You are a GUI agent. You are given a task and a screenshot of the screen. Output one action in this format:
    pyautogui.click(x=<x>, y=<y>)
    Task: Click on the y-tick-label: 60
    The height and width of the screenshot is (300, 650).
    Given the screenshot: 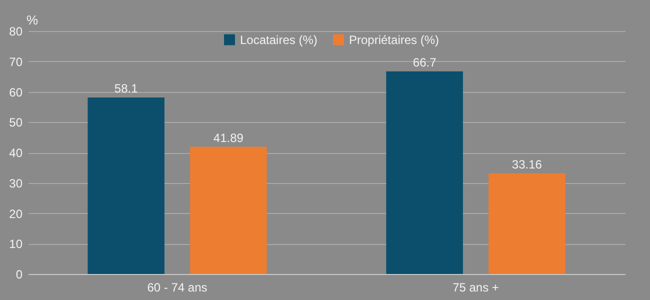 What is the action you would take?
    pyautogui.click(x=16, y=92)
    